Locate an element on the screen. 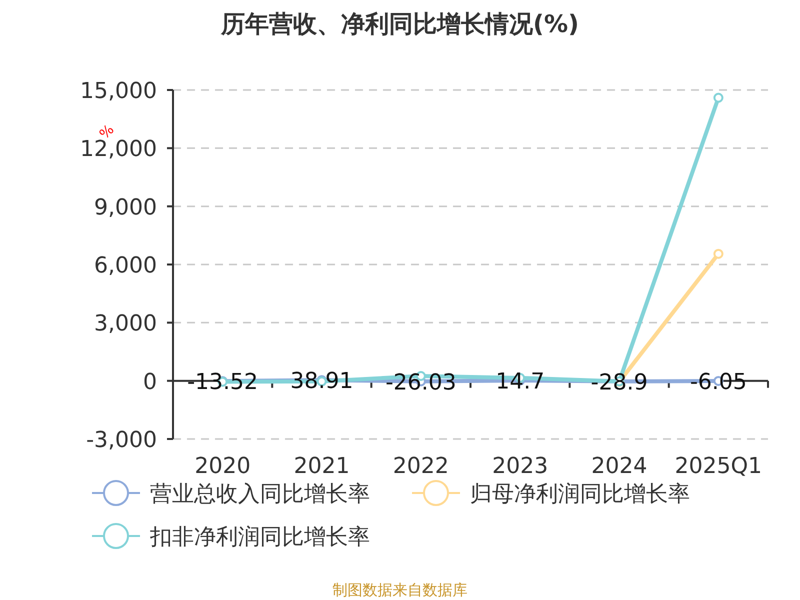 The width and height of the screenshot is (800, 600). text: 制图数据来自数据库 is located at coordinates (400, 590).